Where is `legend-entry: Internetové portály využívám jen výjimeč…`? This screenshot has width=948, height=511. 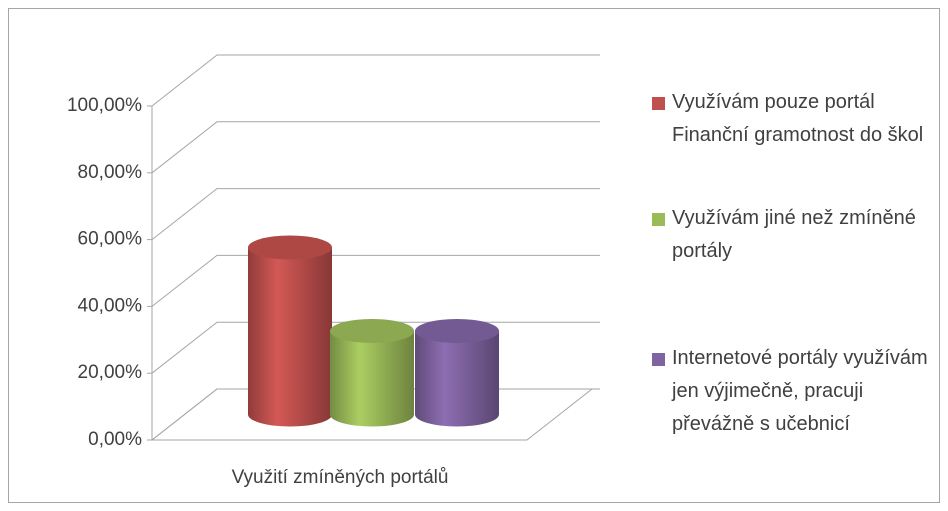
legend-entry: Internetové portály využívám jen výjimeč… is located at coordinates (797, 391).